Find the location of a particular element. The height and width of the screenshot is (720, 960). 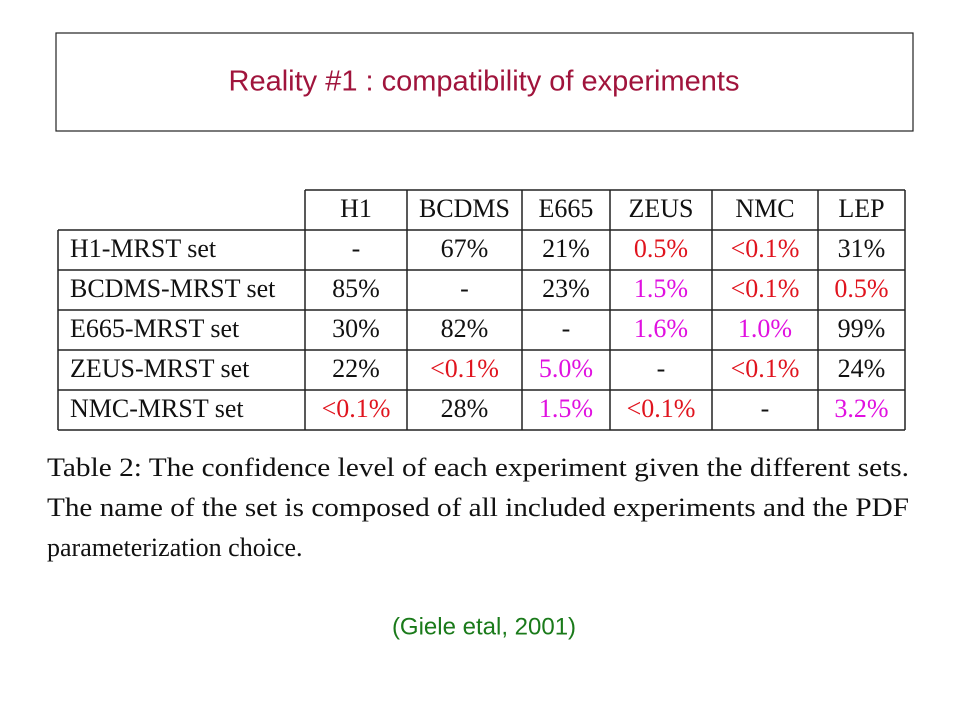

caption-line: parameterization choice. is located at coordinates (175, 547).